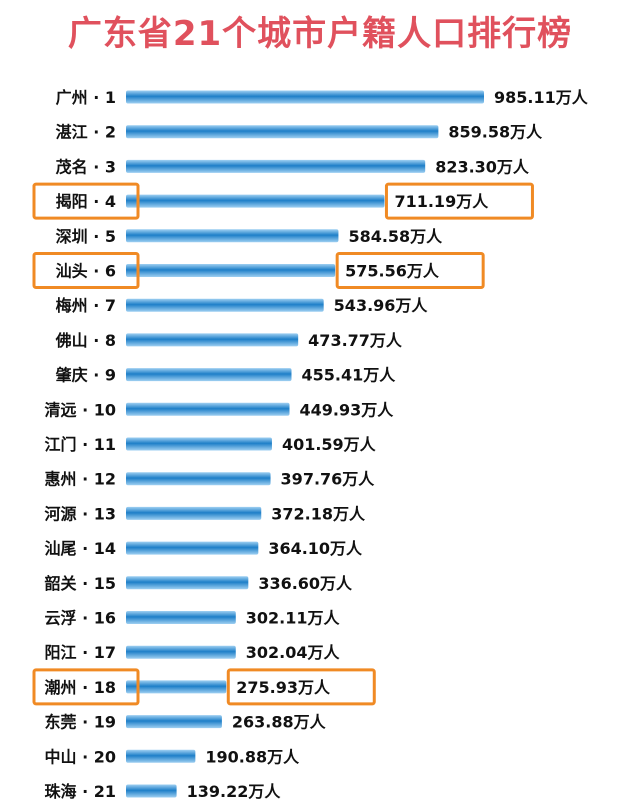  Describe the element at coordinates (283, 687) in the screenshot. I see `value-label: 275.93万人` at that location.